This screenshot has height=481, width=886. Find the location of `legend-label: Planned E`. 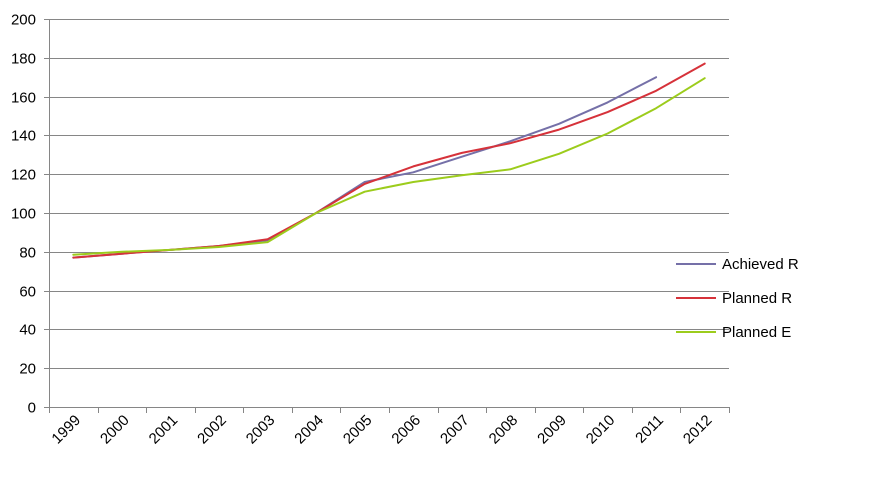

legend-label: Planned E is located at coordinates (756, 332).